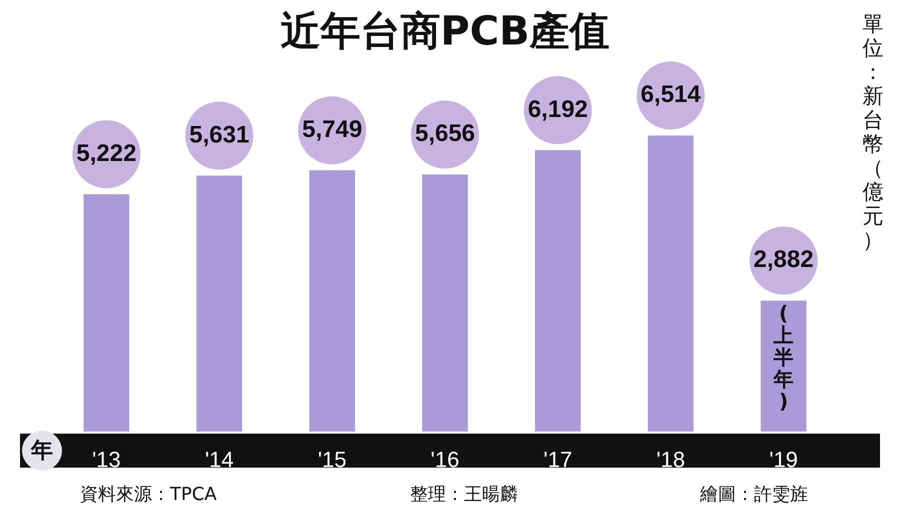 The width and height of the screenshot is (900, 526). Describe the element at coordinates (671, 94) in the screenshot. I see `data-label: 6,514` at that location.